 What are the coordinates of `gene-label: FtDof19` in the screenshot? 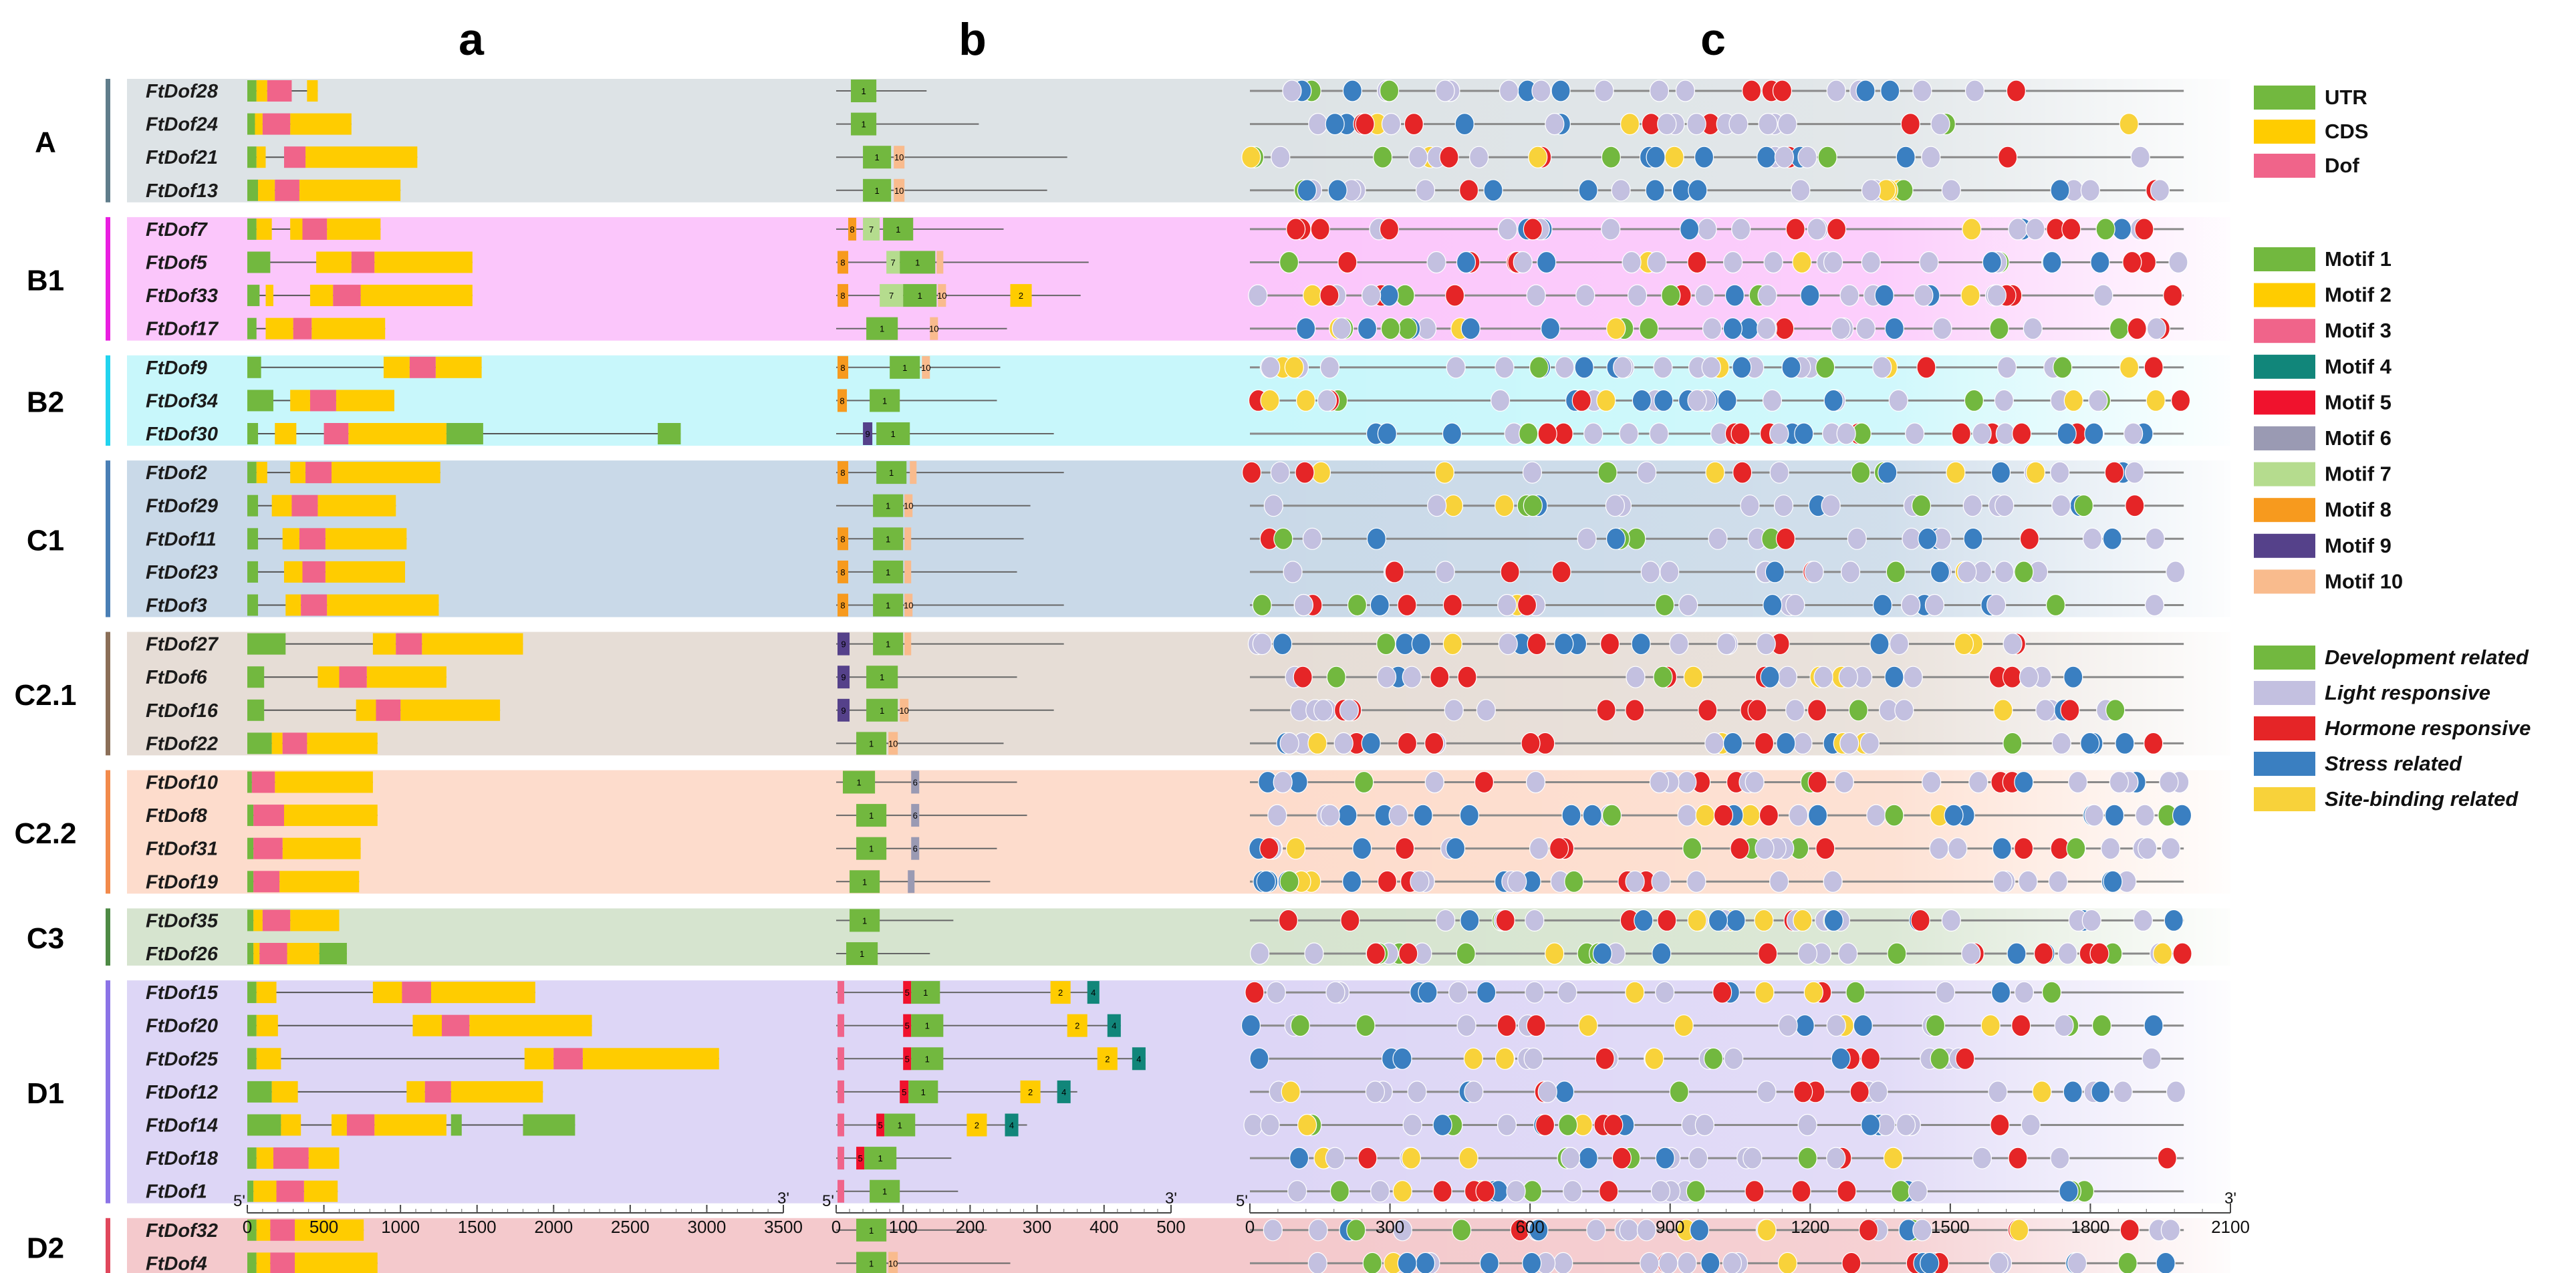 It's located at (182, 882).